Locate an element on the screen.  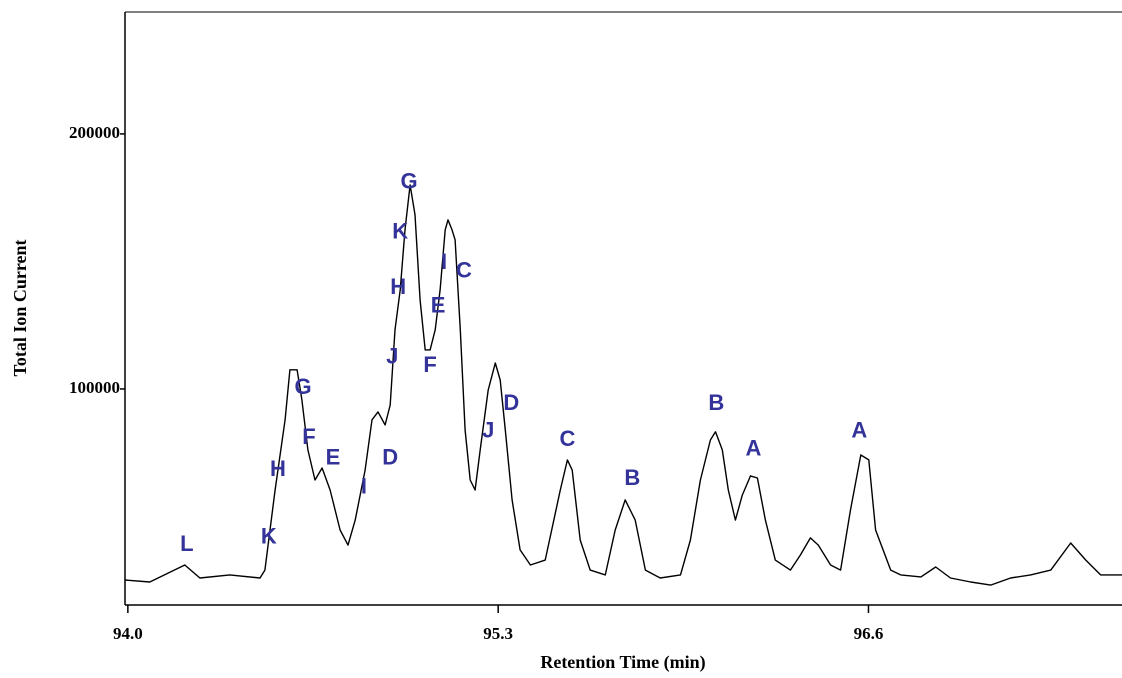
x-tick-label: 95.3 is located at coordinates (498, 633).